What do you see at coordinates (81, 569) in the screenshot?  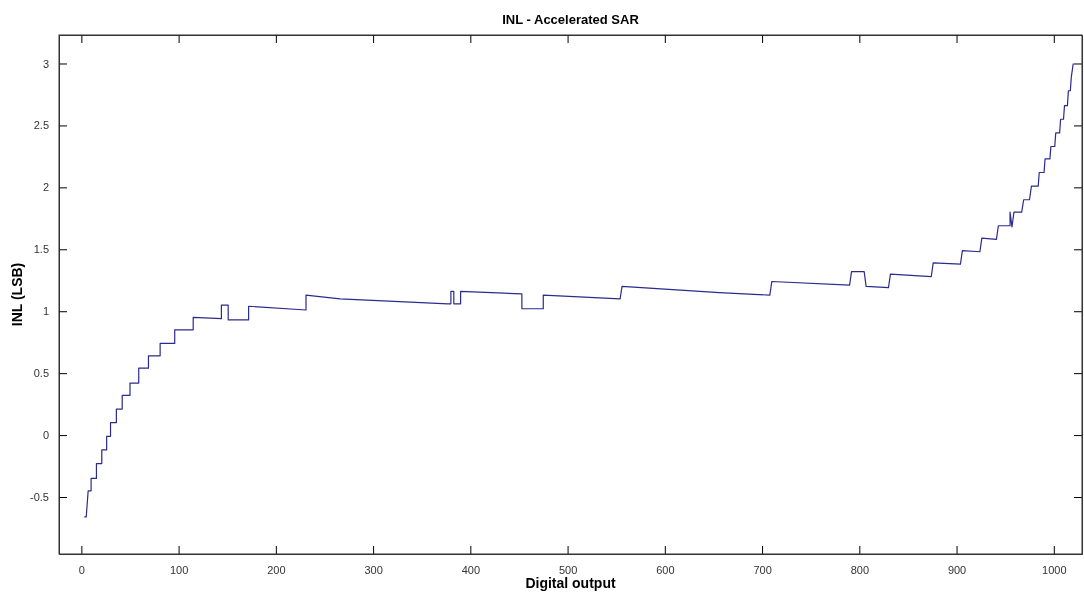 I see `x-tick-label: 0` at bounding box center [81, 569].